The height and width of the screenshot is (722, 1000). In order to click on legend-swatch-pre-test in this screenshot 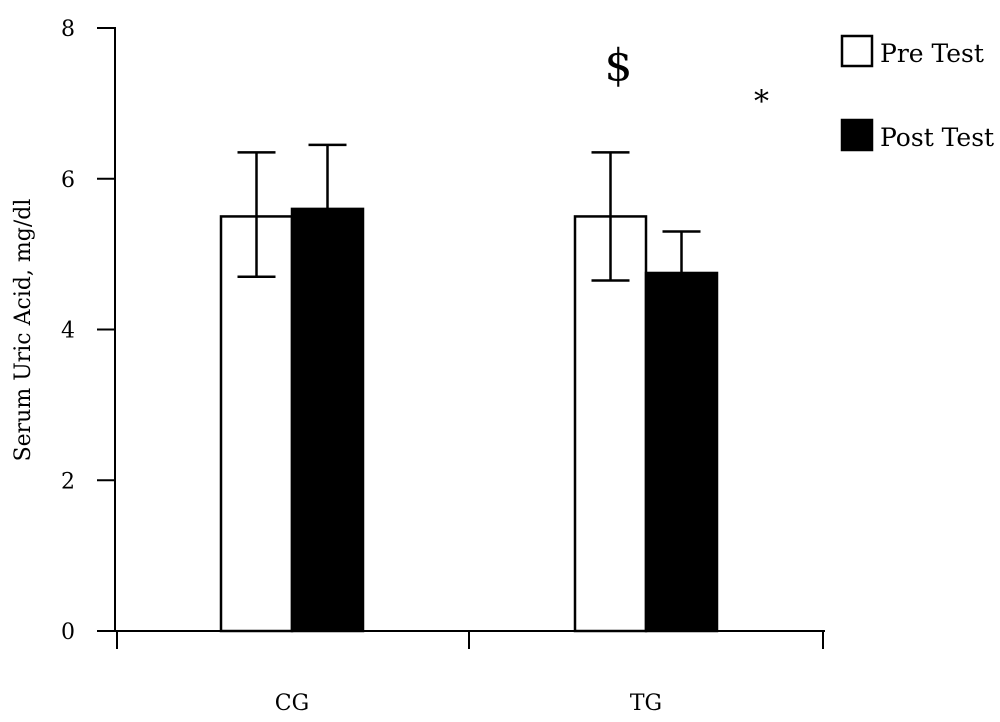, I will do `click(857, 51)`.